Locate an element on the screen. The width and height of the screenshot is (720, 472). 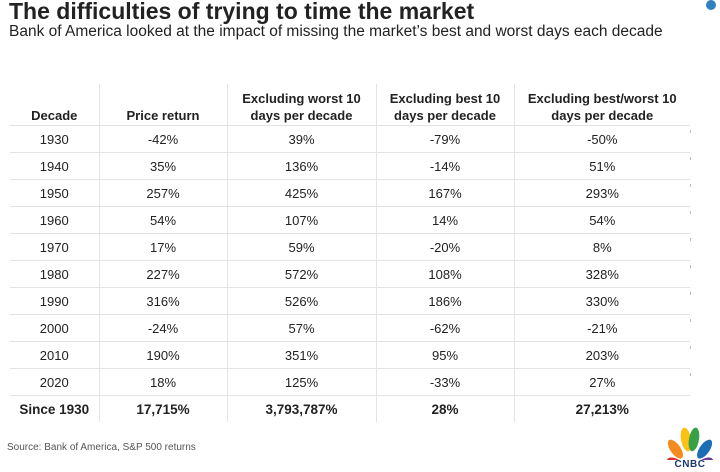
value-cell: 186% is located at coordinates (445, 301).